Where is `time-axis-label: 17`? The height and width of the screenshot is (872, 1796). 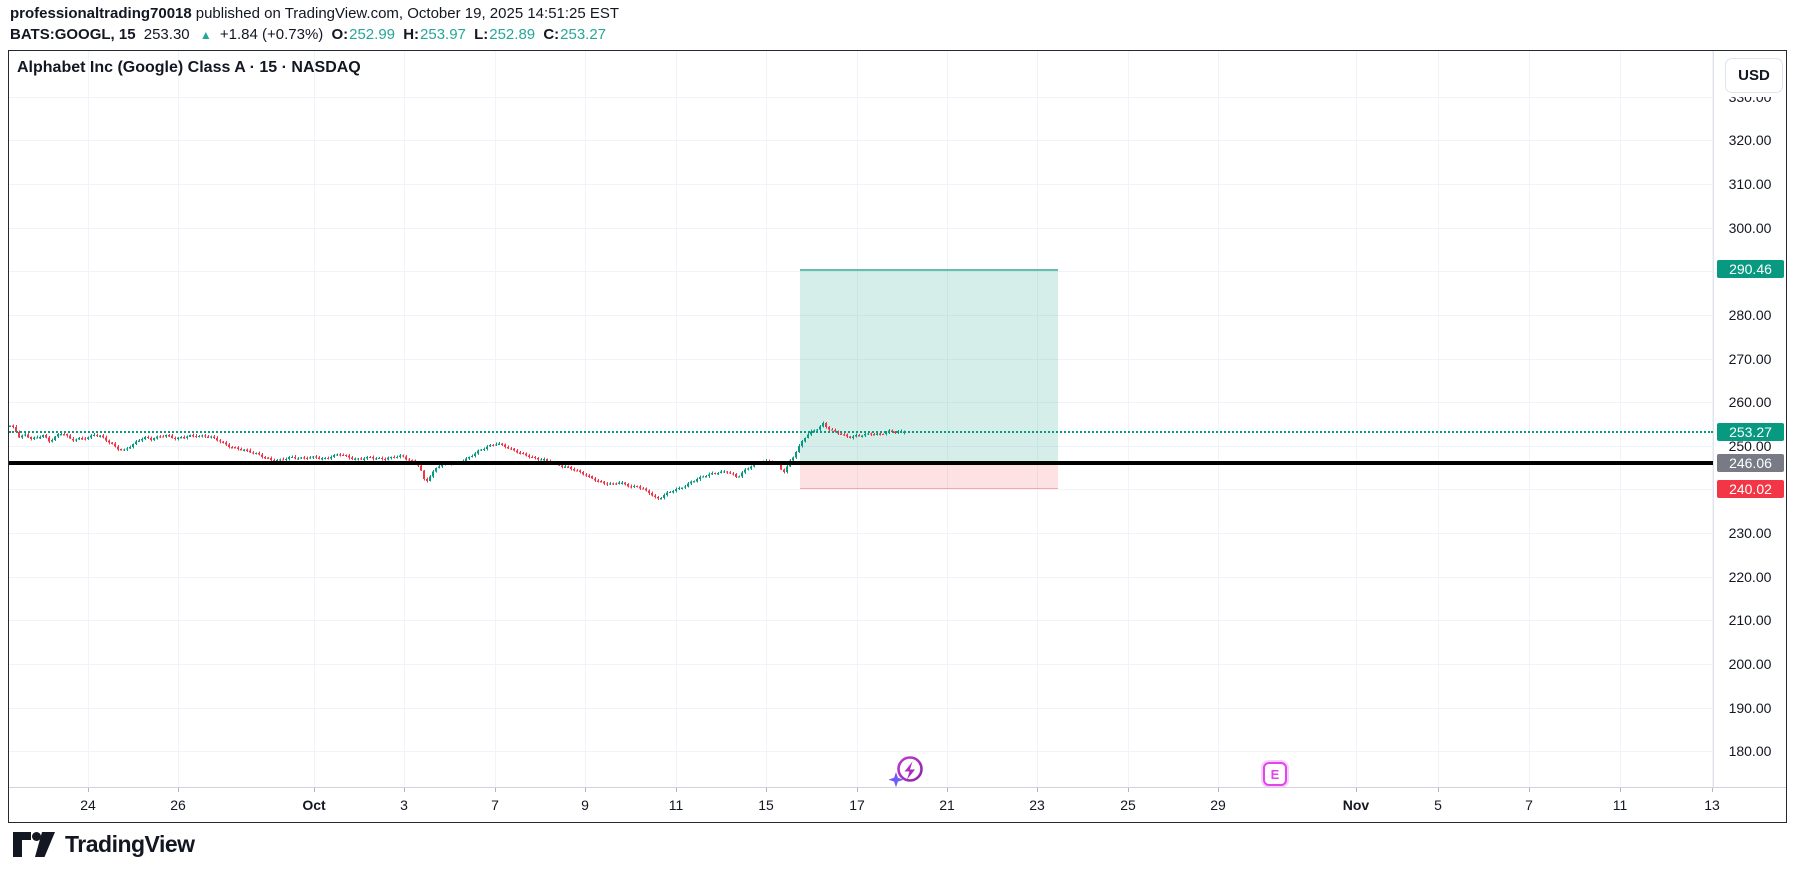 time-axis-label: 17 is located at coordinates (857, 805).